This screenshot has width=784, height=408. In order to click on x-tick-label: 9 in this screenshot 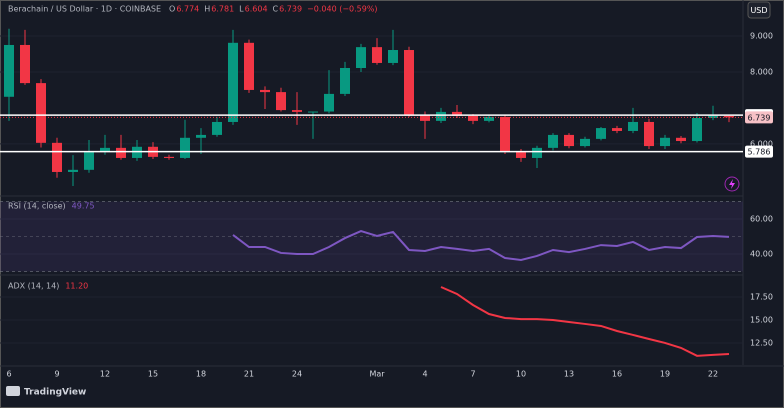, I will do `click(56, 374)`.